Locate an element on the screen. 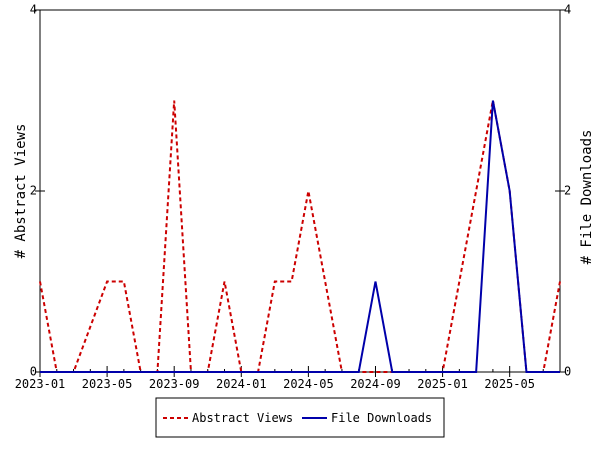 The width and height of the screenshot is (600, 450). x-tick-label: 2025-05 is located at coordinates (509, 384).